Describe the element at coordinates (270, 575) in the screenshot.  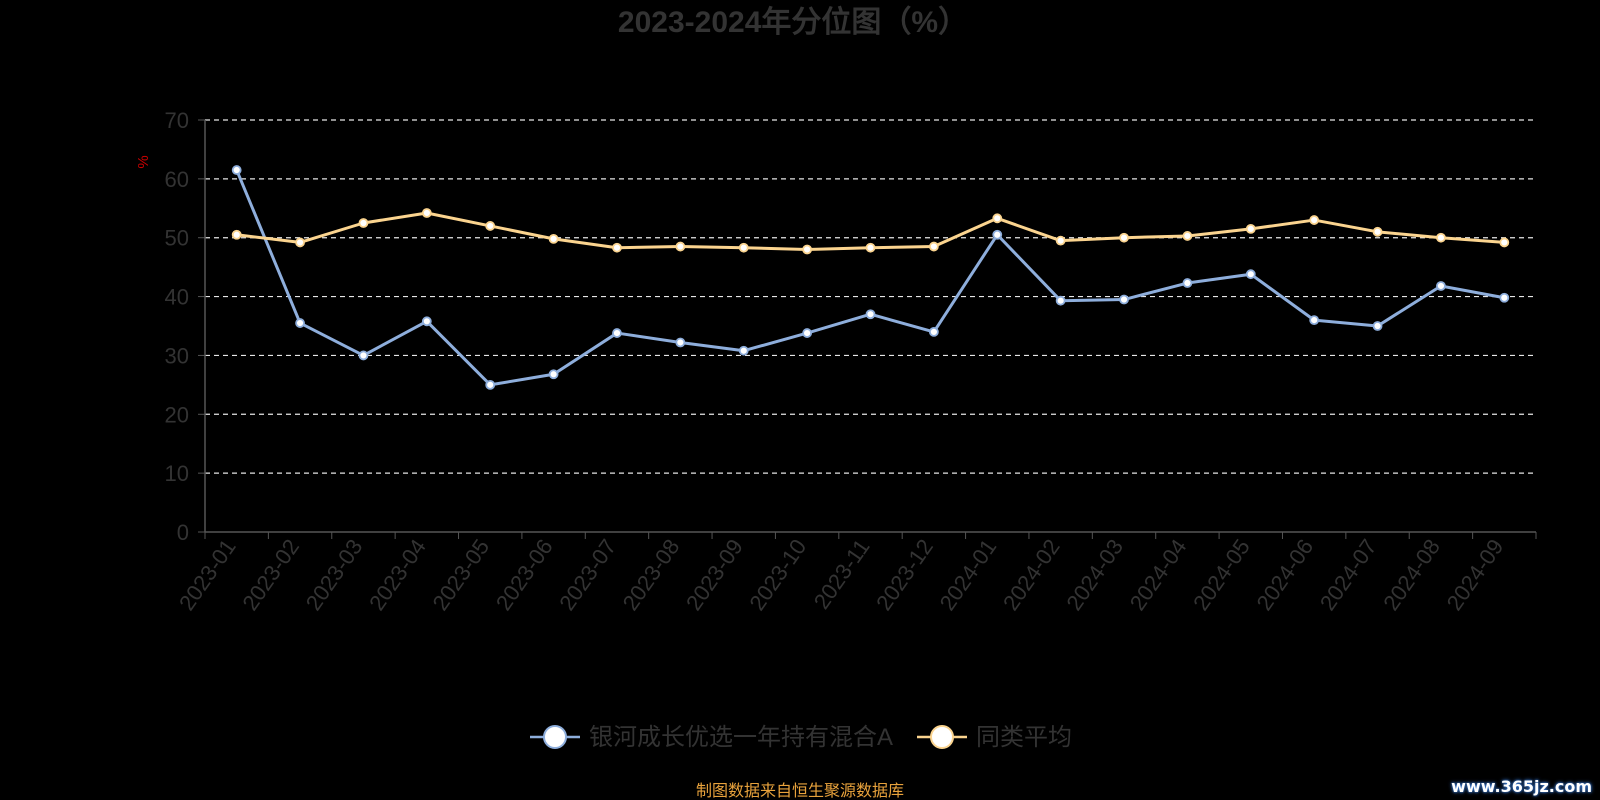
I see `x-tick-label: 2023-02` at that location.